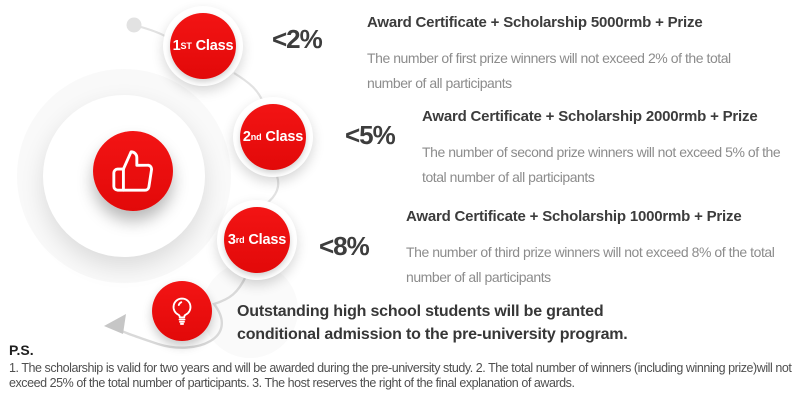 Image resolution: width=800 pixels, height=406 pixels. I want to click on stage-1-share: <2%, so click(297, 39).